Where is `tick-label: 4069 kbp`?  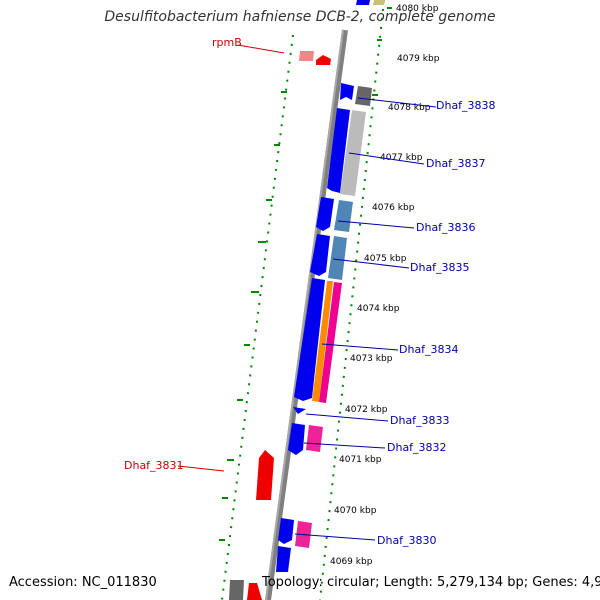 tick-label: 4069 kbp is located at coordinates (351, 562).